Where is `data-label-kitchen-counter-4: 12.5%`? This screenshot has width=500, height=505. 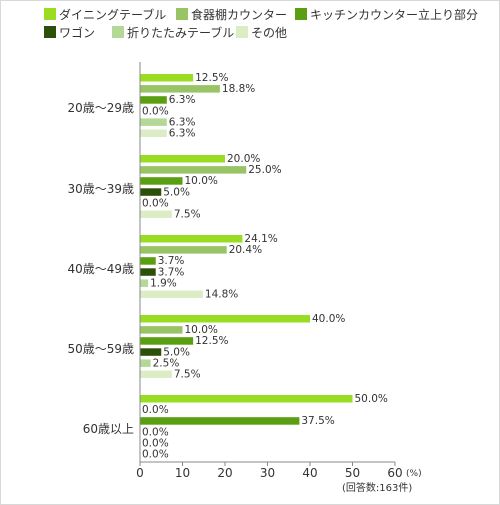 data-label-kitchen-counter-4: 12.5% is located at coordinates (211, 341).